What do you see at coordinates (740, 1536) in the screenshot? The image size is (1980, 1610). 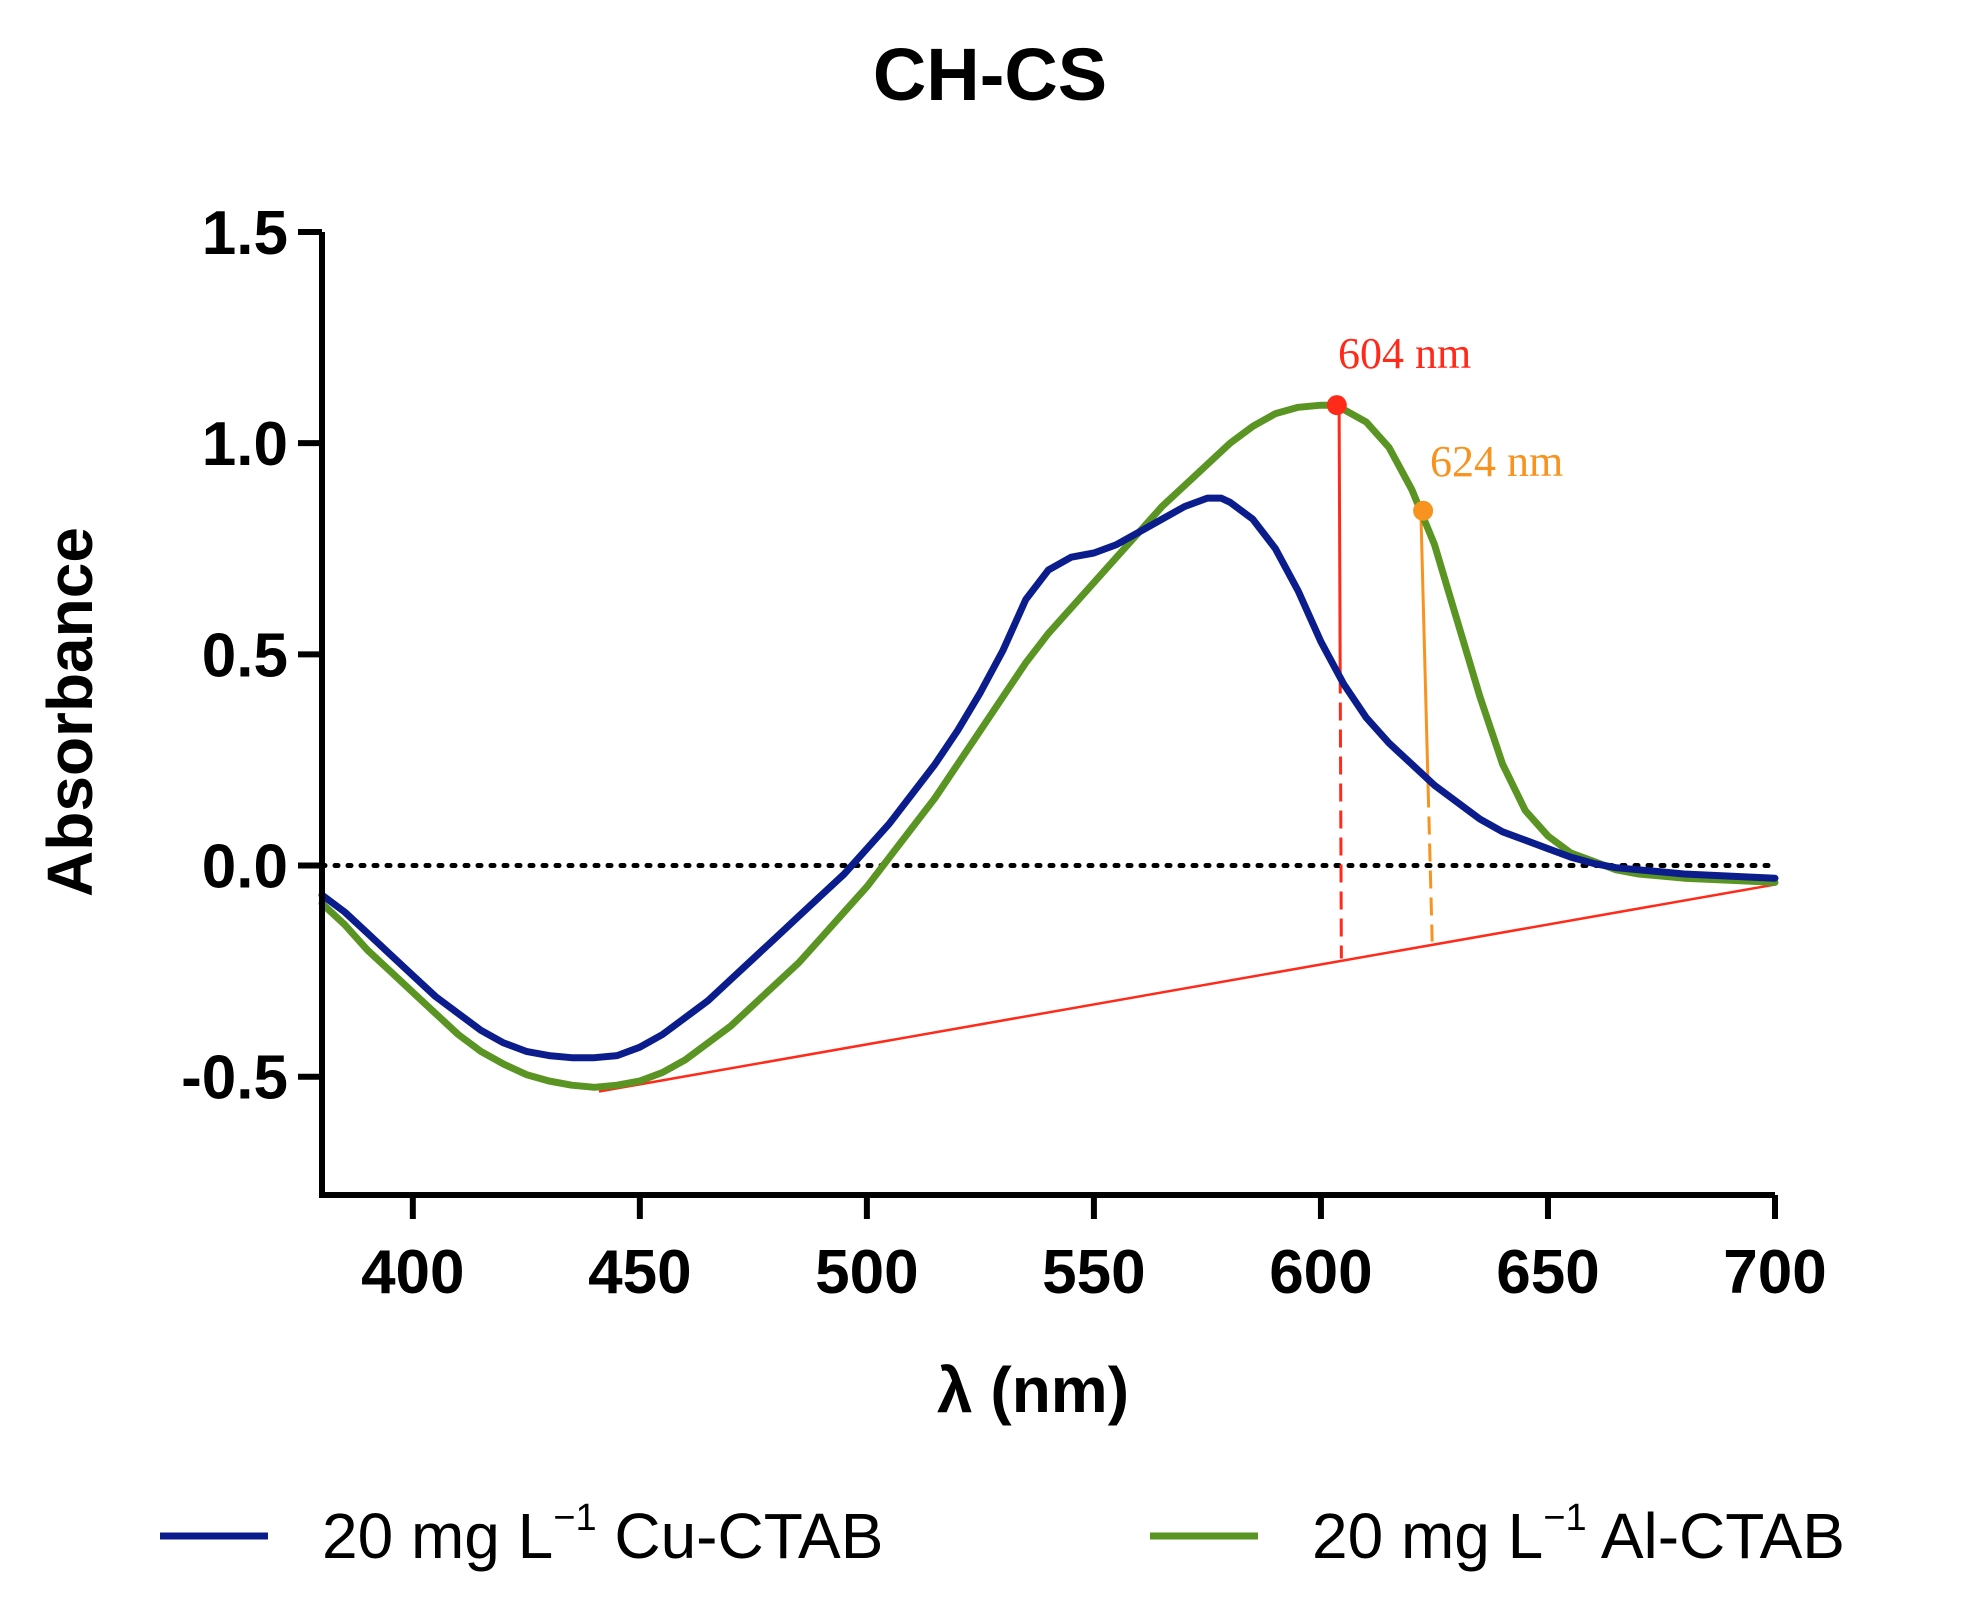 I see `legend-label-cu-suffix: Cu-CTAB` at bounding box center [740, 1536].